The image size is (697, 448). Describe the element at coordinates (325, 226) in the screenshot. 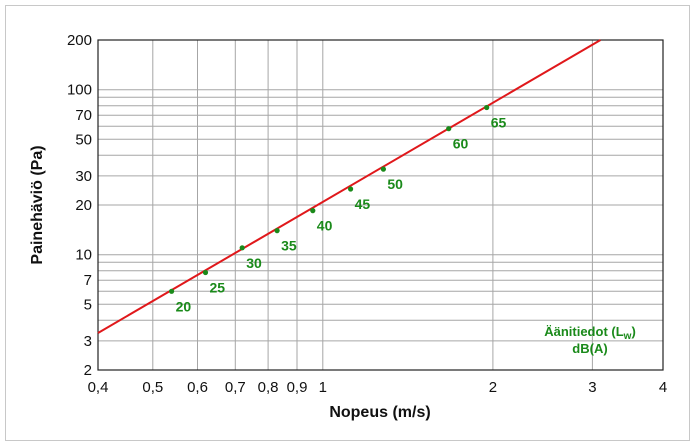

I see `sound-point-label: 40` at that location.